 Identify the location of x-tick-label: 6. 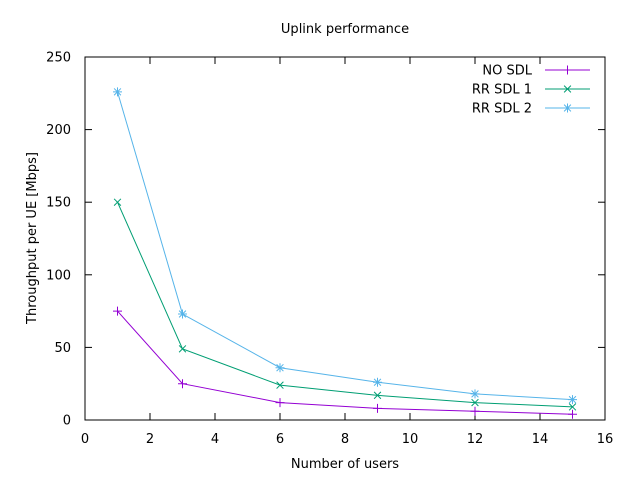
(280, 439).